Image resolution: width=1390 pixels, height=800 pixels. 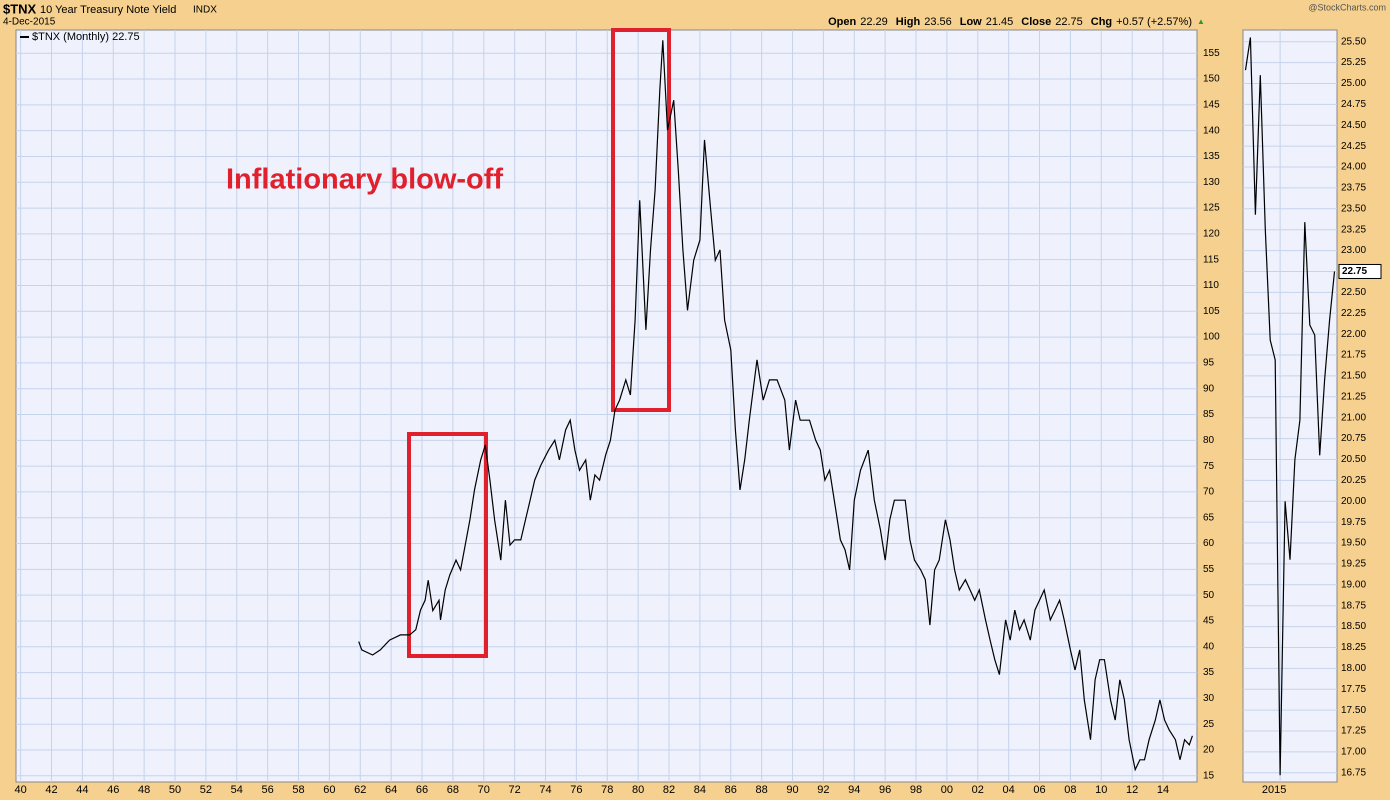 I want to click on x-tick-label: 50, so click(x=175, y=790).